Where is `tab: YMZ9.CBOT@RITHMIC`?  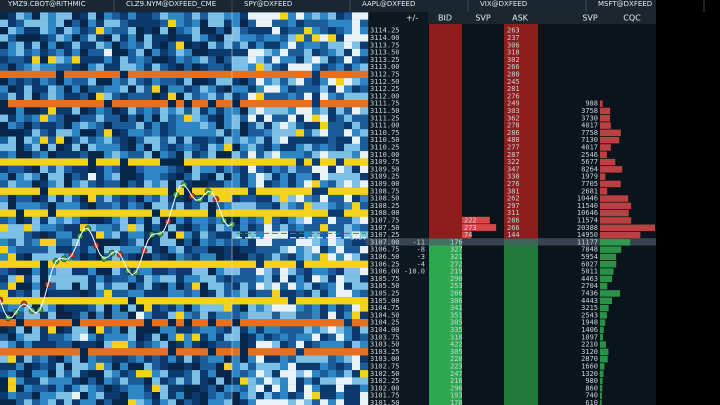
tab: YMZ9.CBOT@RITHMIC is located at coordinates (46, 4).